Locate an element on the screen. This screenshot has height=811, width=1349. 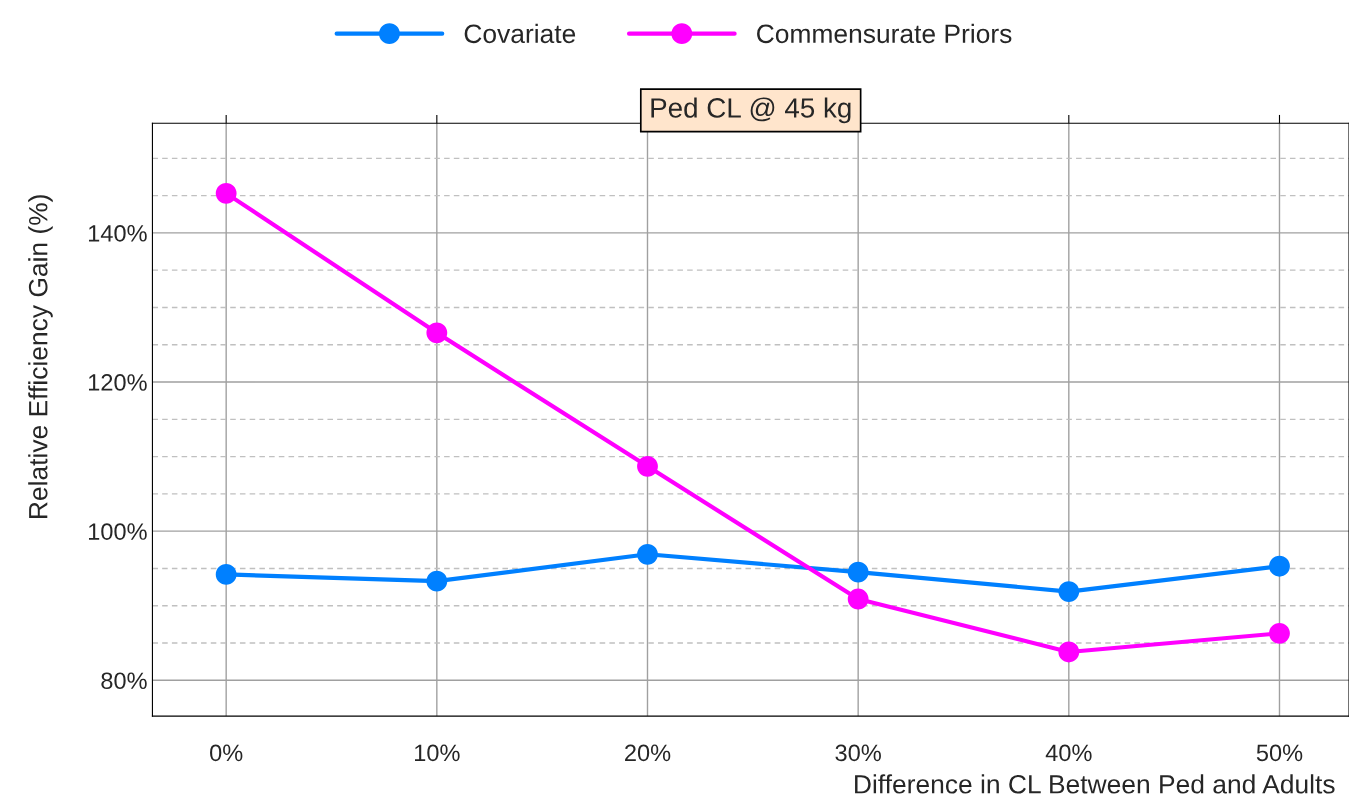
x-tick-label: 0% is located at coordinates (226, 753).